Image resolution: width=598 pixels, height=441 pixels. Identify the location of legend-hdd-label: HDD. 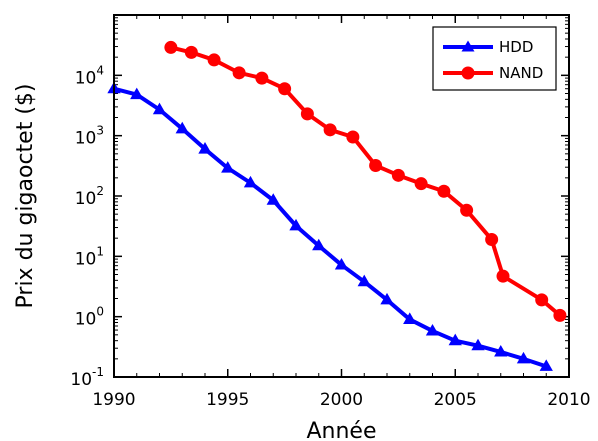
(516, 47).